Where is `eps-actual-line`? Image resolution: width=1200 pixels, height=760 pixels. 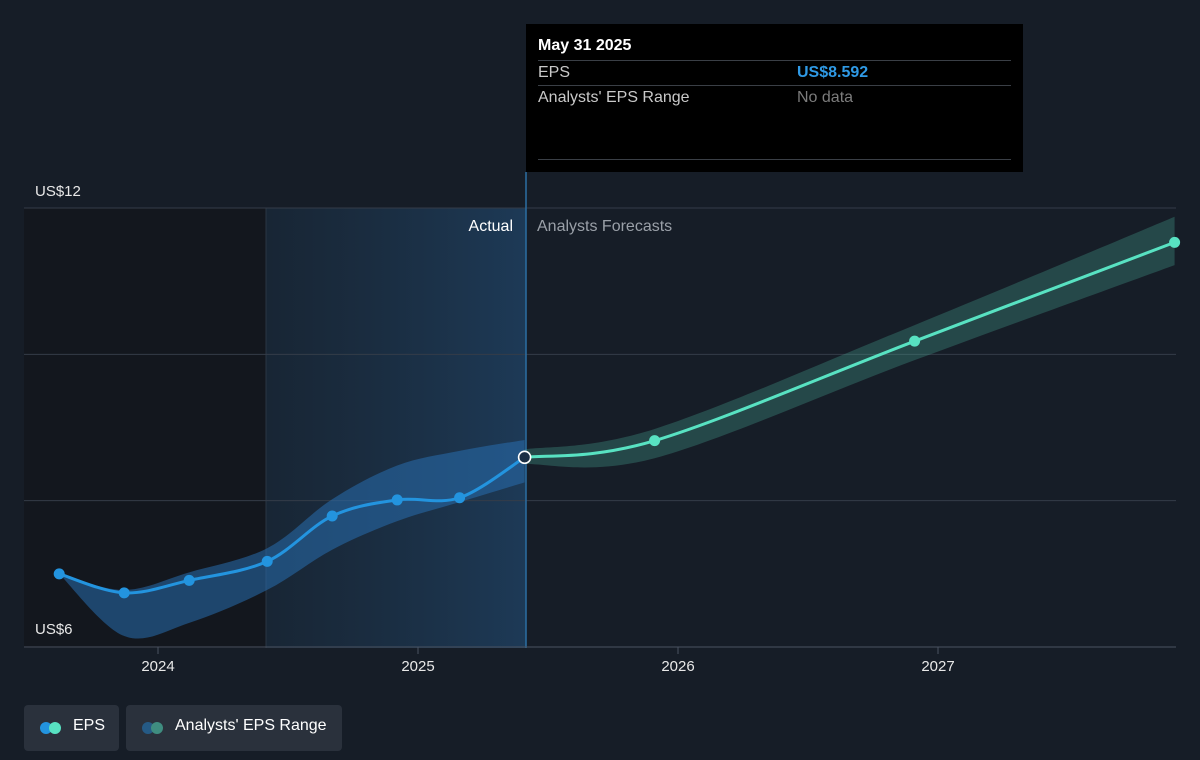 eps-actual-line is located at coordinates (292, 525).